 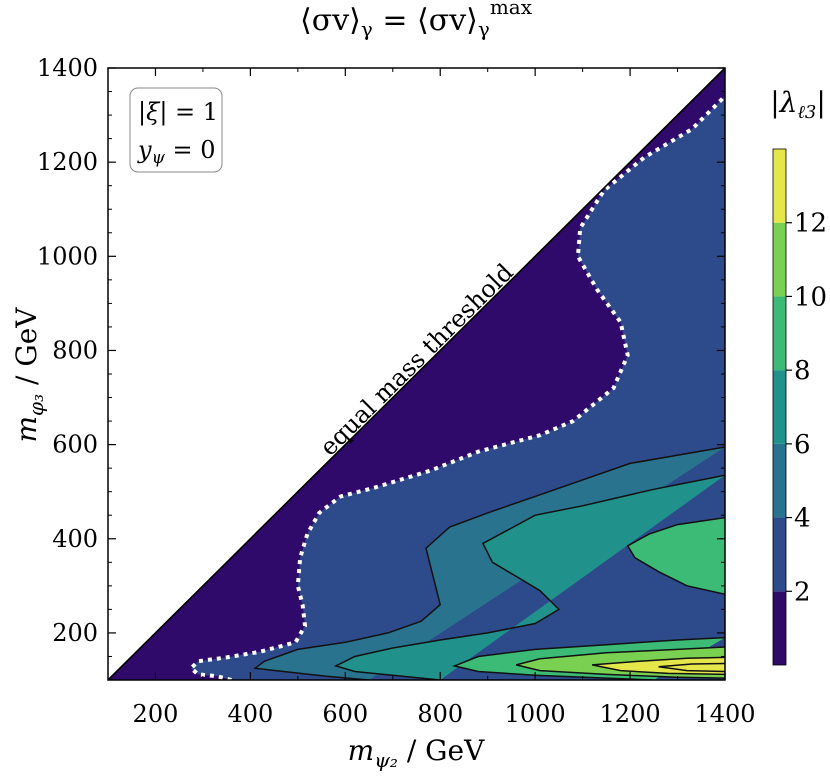 What do you see at coordinates (250, 714) in the screenshot?
I see `x-tick-label: 400` at bounding box center [250, 714].